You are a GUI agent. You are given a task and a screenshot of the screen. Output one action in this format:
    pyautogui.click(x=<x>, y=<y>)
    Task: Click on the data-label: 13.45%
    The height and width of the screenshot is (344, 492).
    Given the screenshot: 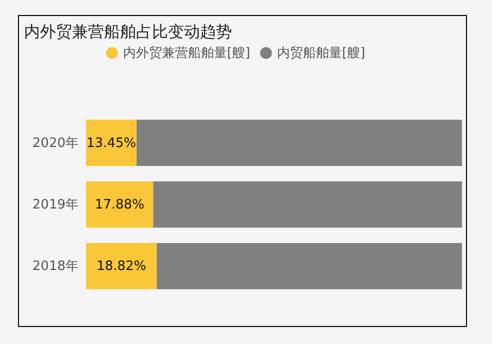 What is the action you would take?
    pyautogui.click(x=111, y=143)
    